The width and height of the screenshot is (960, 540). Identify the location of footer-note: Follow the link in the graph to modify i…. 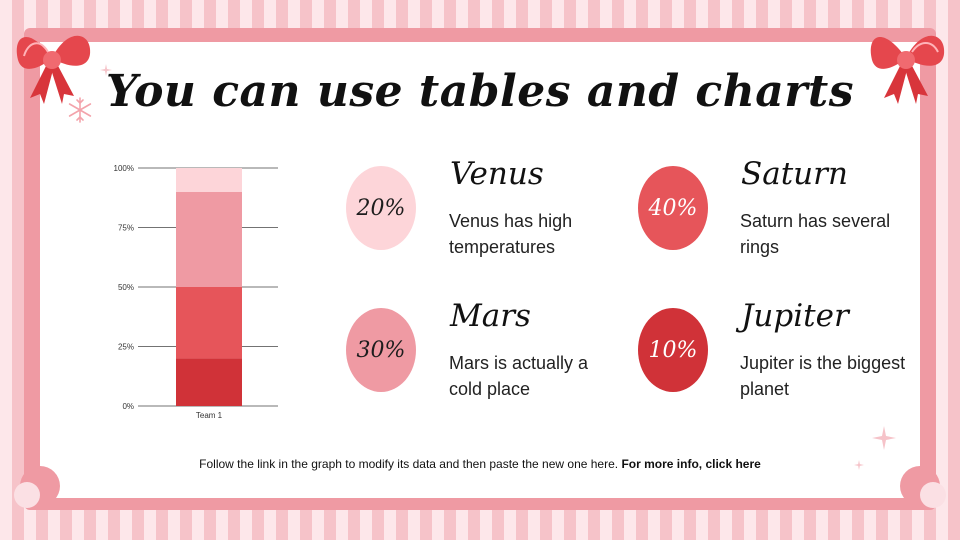
(480, 464).